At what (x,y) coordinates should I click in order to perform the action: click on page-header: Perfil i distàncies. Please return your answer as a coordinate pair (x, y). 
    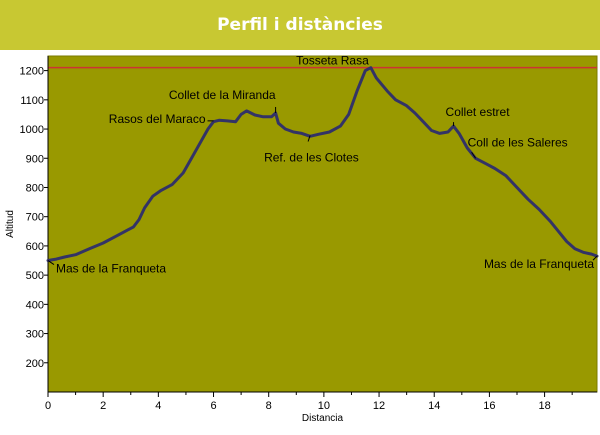
    Looking at the image, I should click on (300, 25).